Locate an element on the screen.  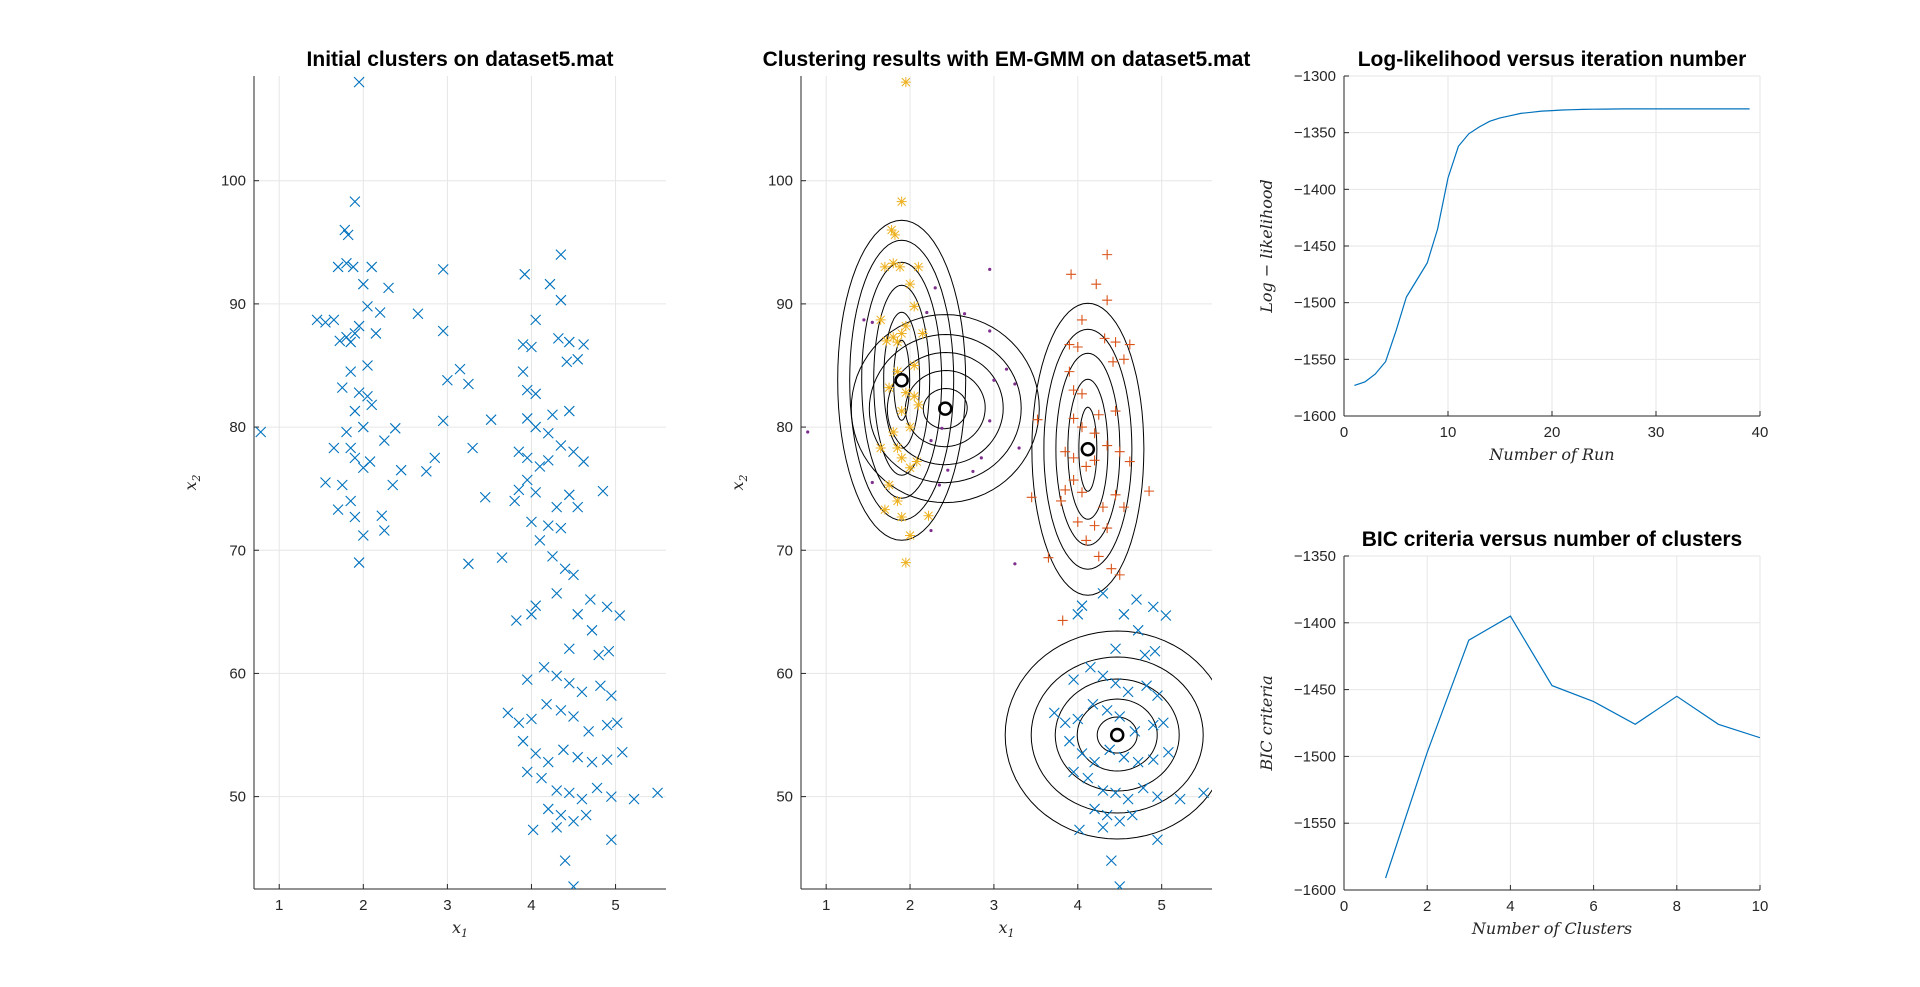
y-axis-label-main: BIC criteria is located at coordinates (1266, 723).